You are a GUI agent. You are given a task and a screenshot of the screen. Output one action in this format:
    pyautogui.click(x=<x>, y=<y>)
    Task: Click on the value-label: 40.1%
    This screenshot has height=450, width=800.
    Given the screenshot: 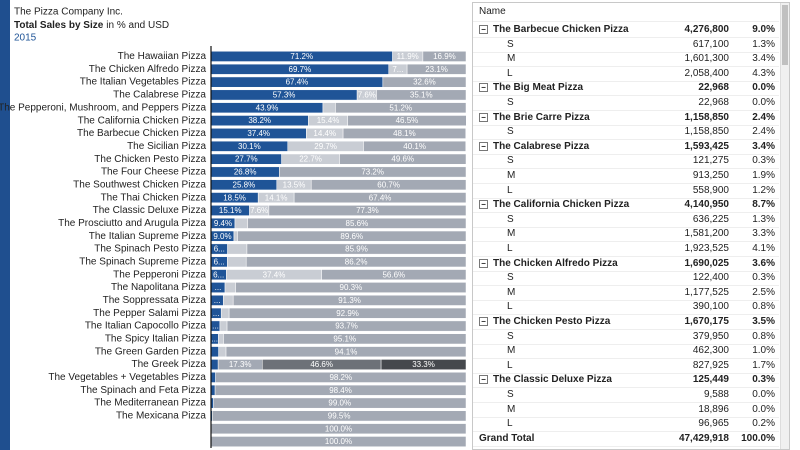 What is the action you would take?
    pyautogui.click(x=414, y=146)
    